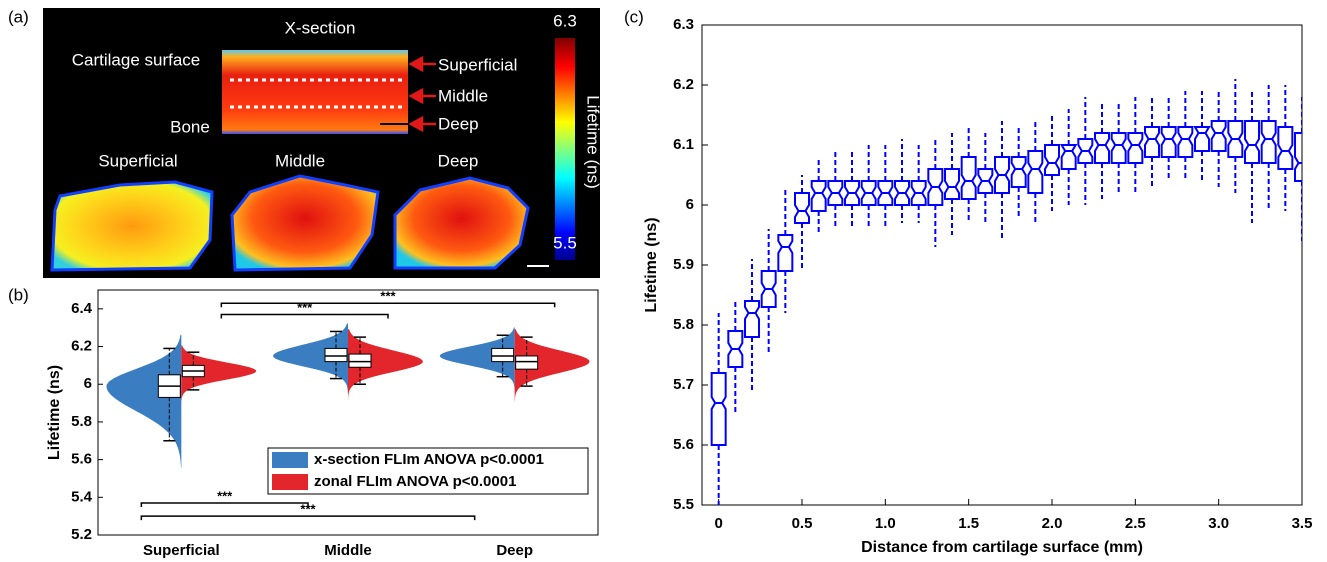 The image size is (1327, 562). I want to click on image-title: Deep, so click(458, 160).